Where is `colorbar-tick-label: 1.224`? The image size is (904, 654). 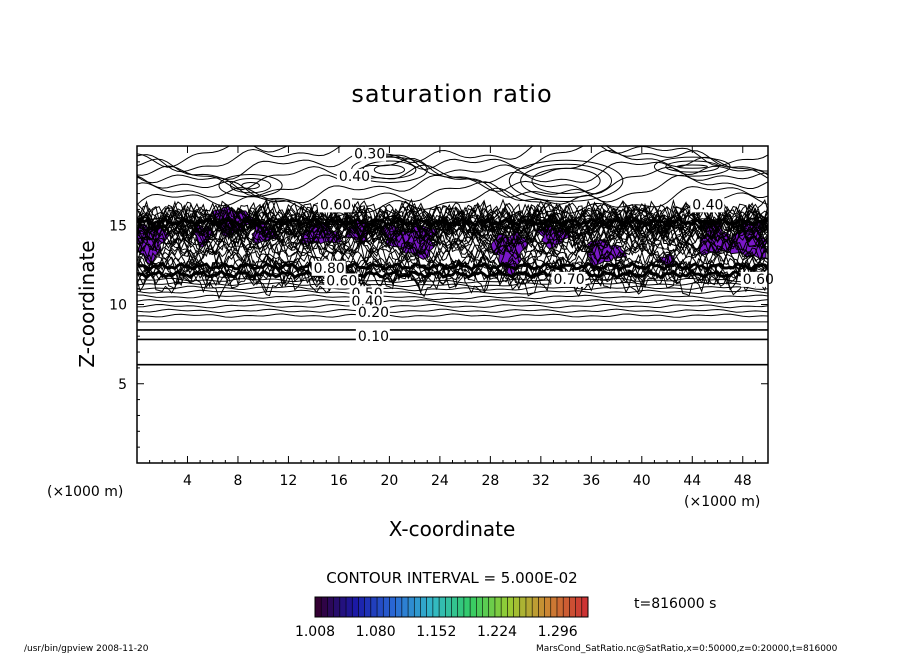
colorbar-tick-label: 1.224 is located at coordinates (497, 632).